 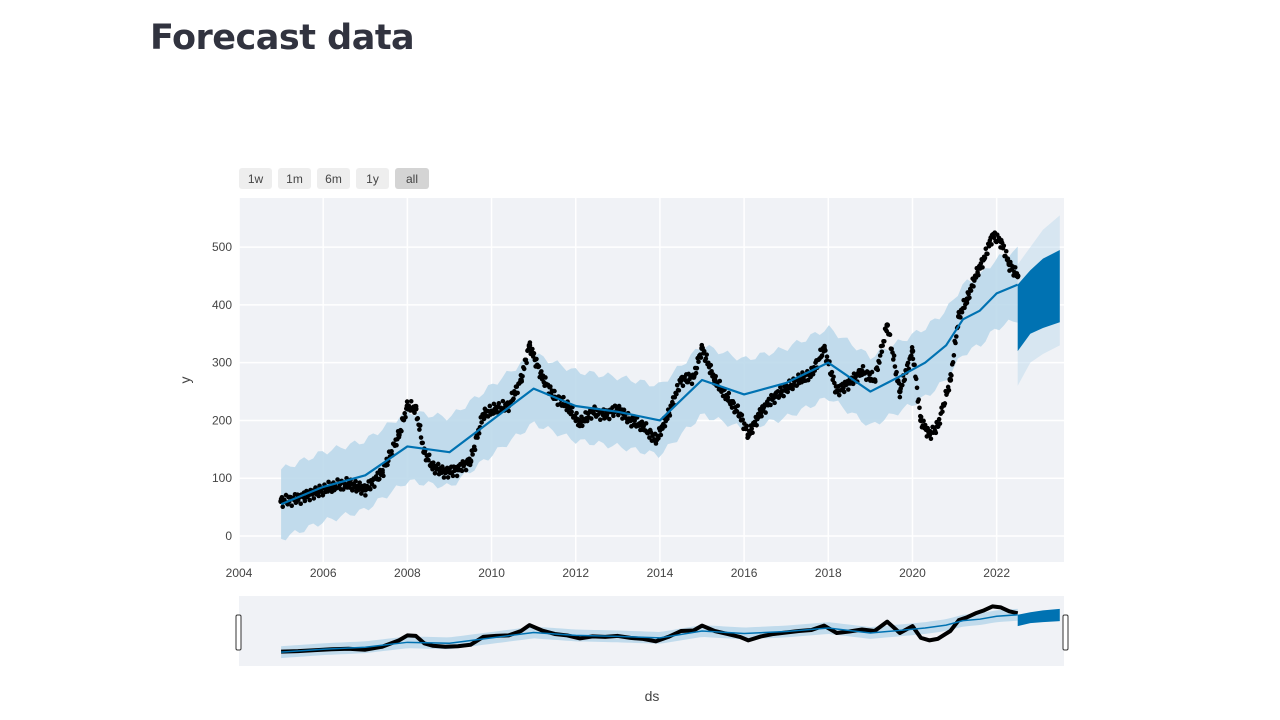 I want to click on range-button-all: all, so click(x=412, y=178).